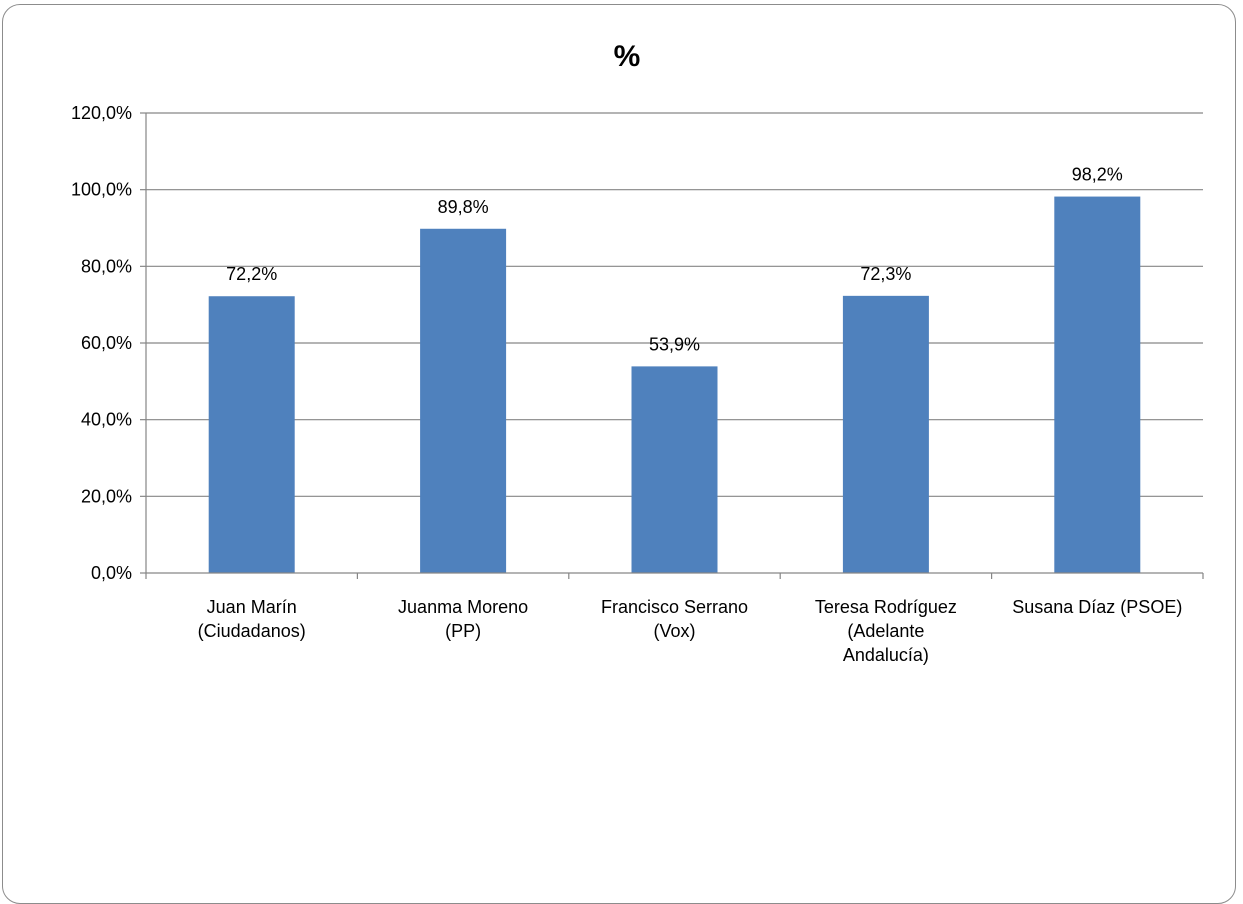 This screenshot has width=1243, height=904. What do you see at coordinates (101, 190) in the screenshot?
I see `y-tick-label: 100,0%` at bounding box center [101, 190].